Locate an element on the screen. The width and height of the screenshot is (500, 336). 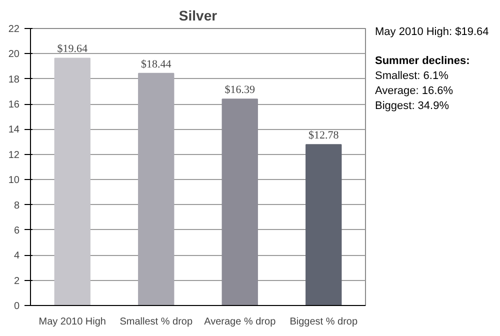
y-tick-label: 20 is located at coordinates (14, 54).